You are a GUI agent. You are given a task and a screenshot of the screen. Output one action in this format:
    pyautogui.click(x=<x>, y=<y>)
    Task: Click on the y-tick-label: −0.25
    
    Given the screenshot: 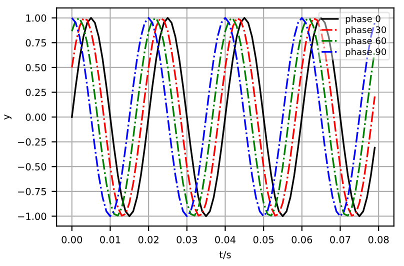 What is the action you would take?
    pyautogui.click(x=32, y=142)
    